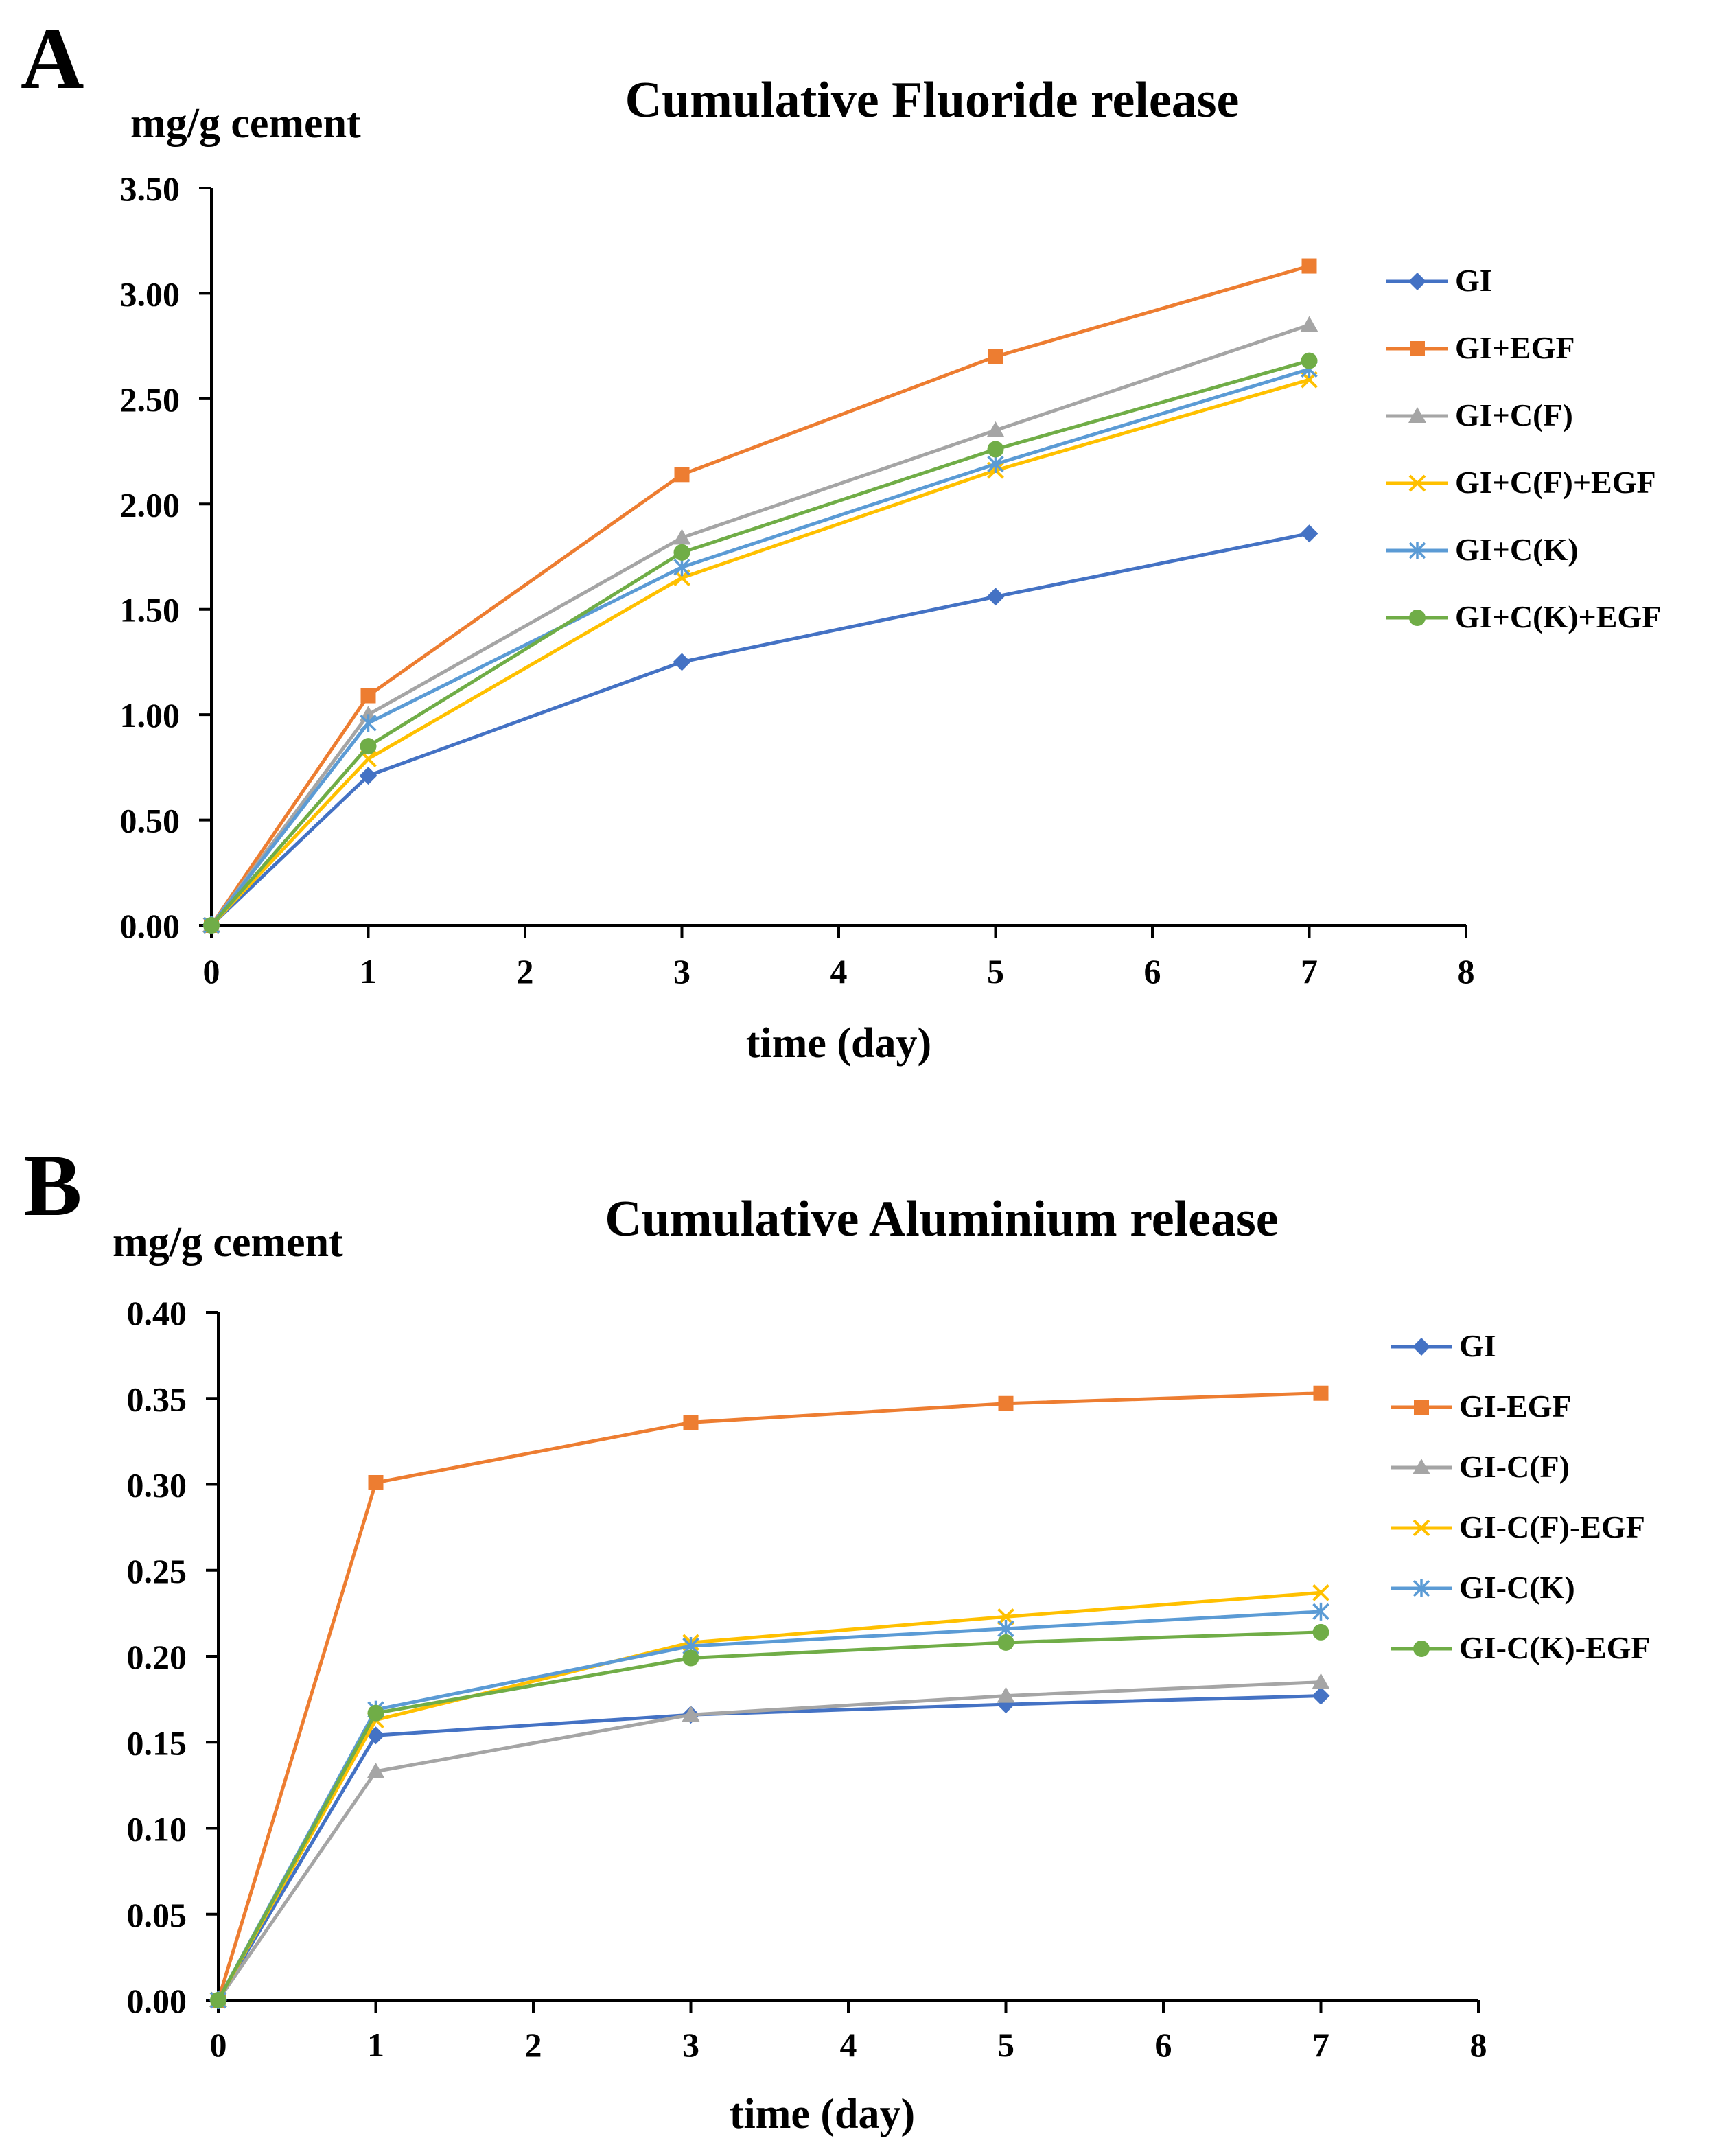 The image size is (1720, 2156). I want to click on x-tick: 1, so click(368, 957).